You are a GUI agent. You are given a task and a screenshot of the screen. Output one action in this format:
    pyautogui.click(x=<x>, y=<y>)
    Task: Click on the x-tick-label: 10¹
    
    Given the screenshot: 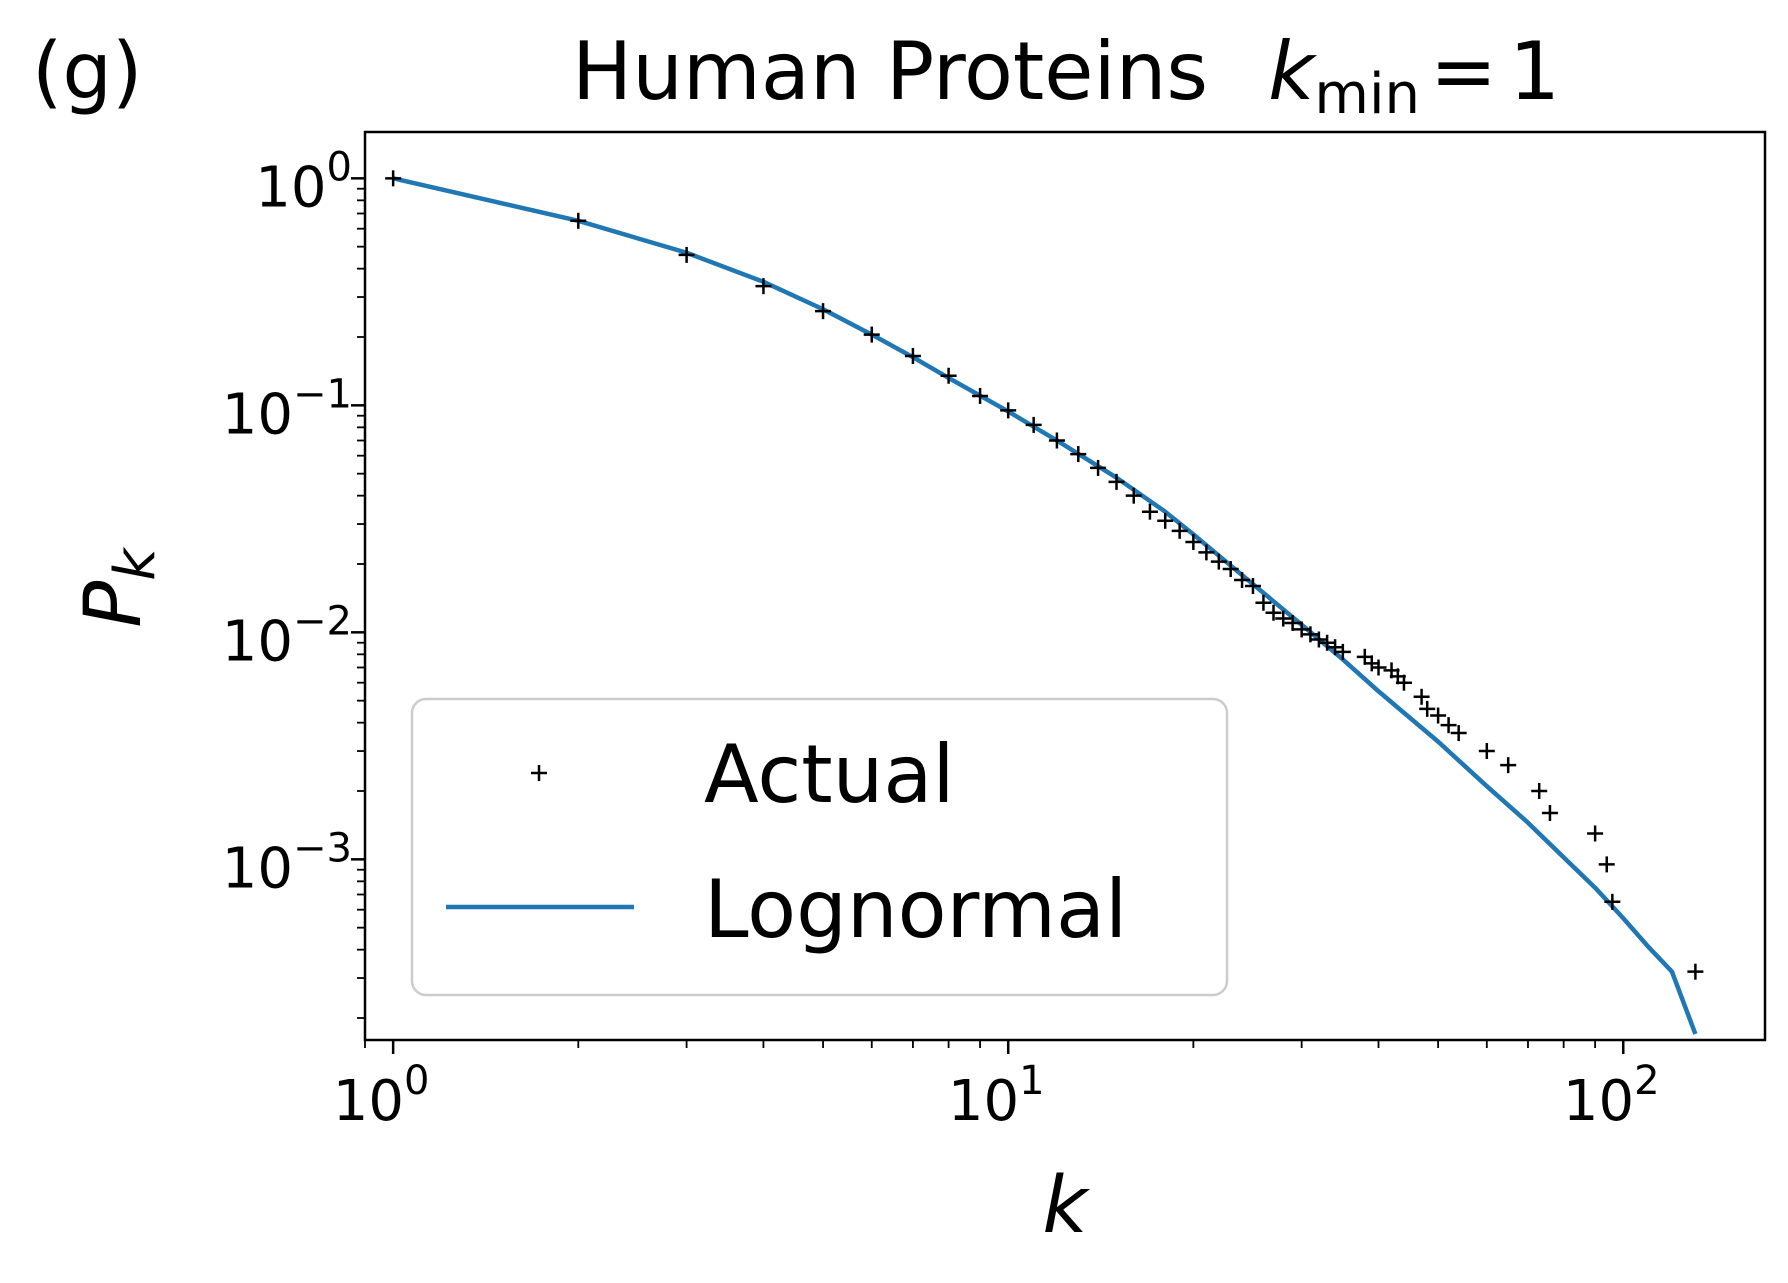 What is the action you would take?
    pyautogui.click(x=996, y=1096)
    